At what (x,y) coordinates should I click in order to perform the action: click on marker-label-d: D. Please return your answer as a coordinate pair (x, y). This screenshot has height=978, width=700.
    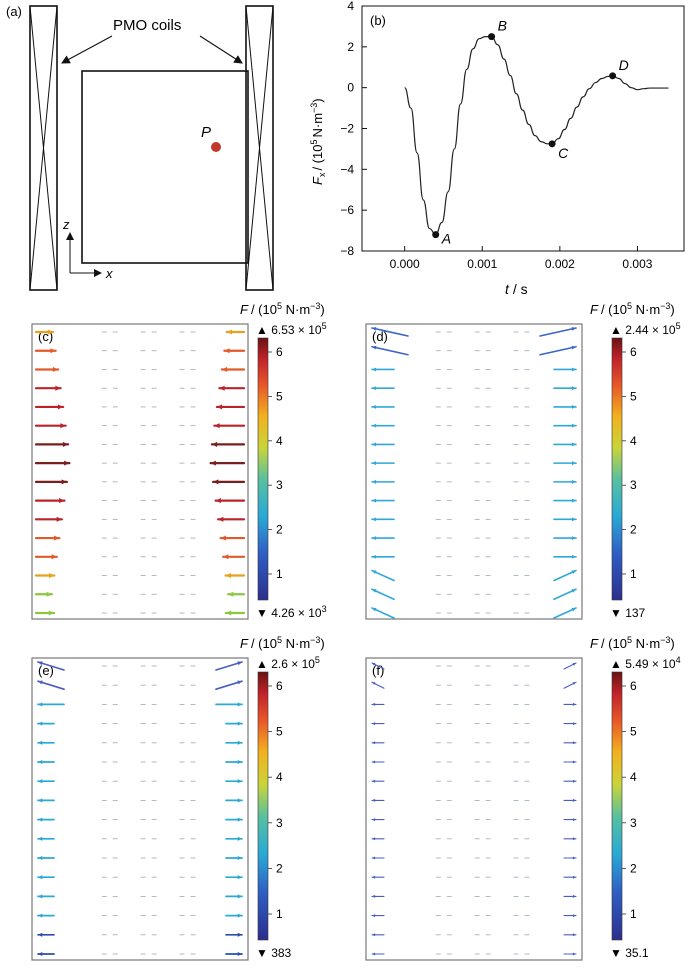
    Looking at the image, I should click on (624, 65).